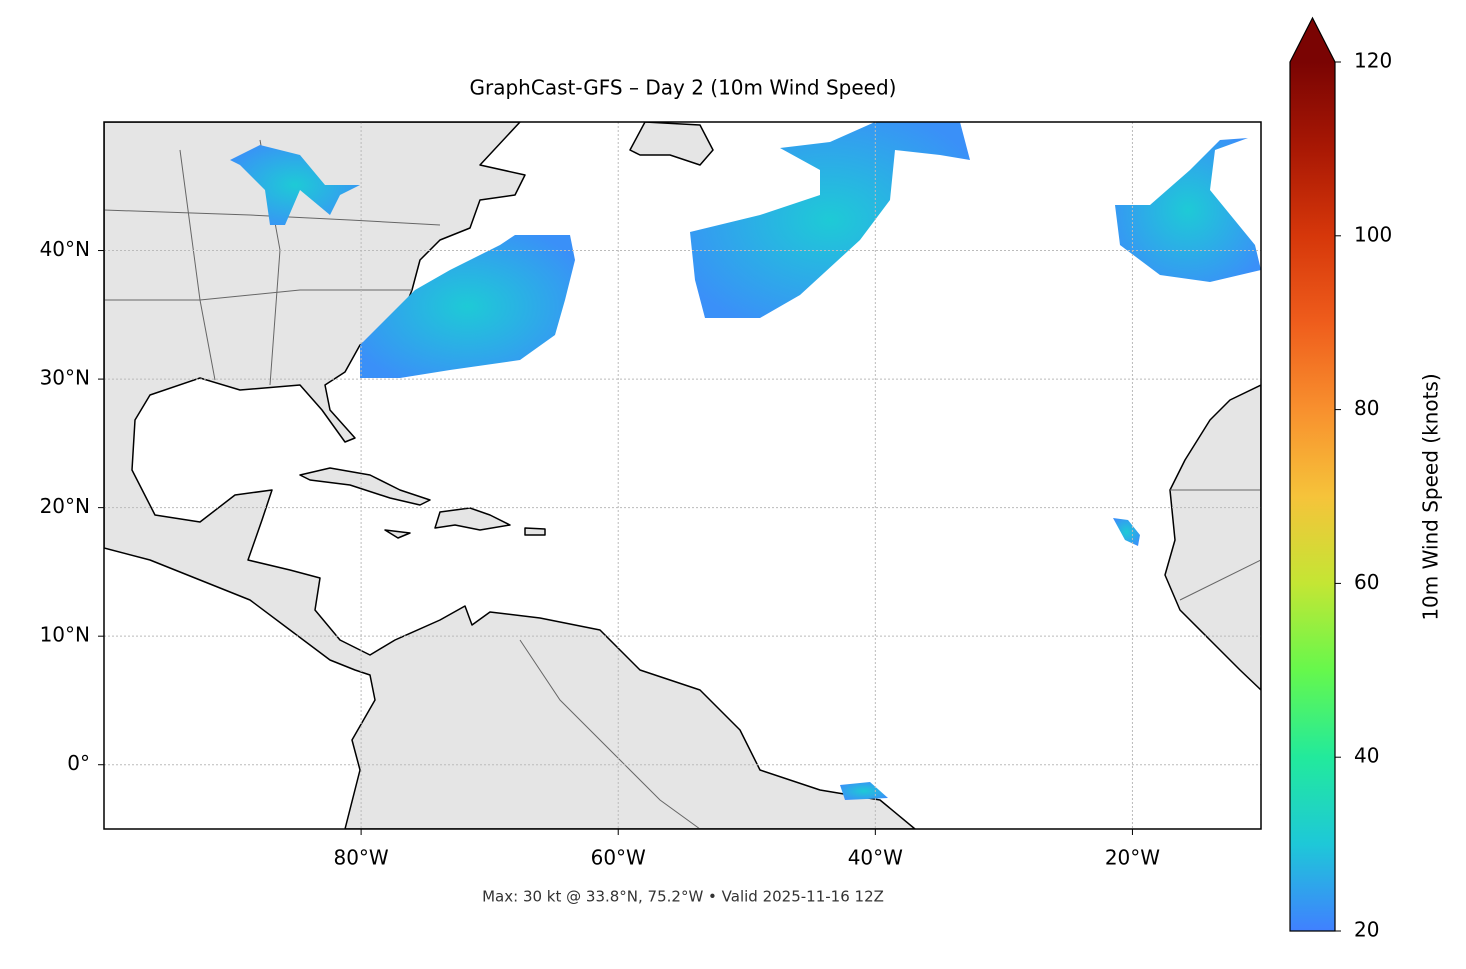 The height and width of the screenshot is (969, 1466). I want to click on colorbar-frame, so click(1312, 474).